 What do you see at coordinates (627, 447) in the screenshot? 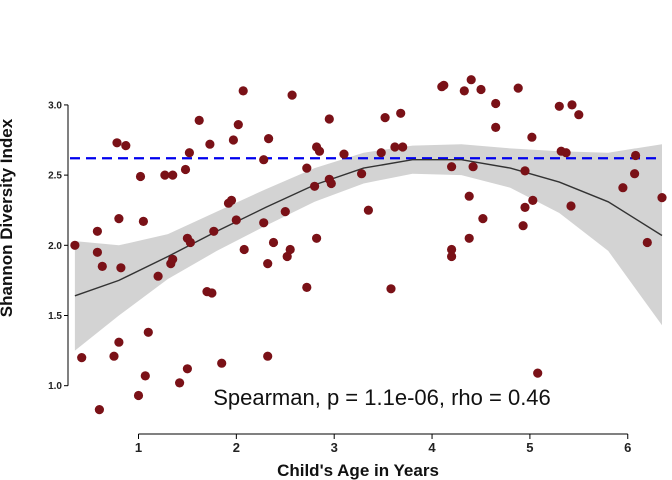
I see `x-tick-label: 6` at bounding box center [627, 447].